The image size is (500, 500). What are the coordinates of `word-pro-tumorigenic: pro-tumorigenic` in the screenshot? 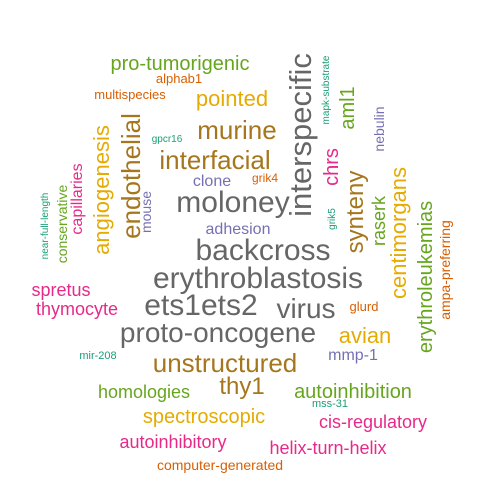 It's located at (180, 64).